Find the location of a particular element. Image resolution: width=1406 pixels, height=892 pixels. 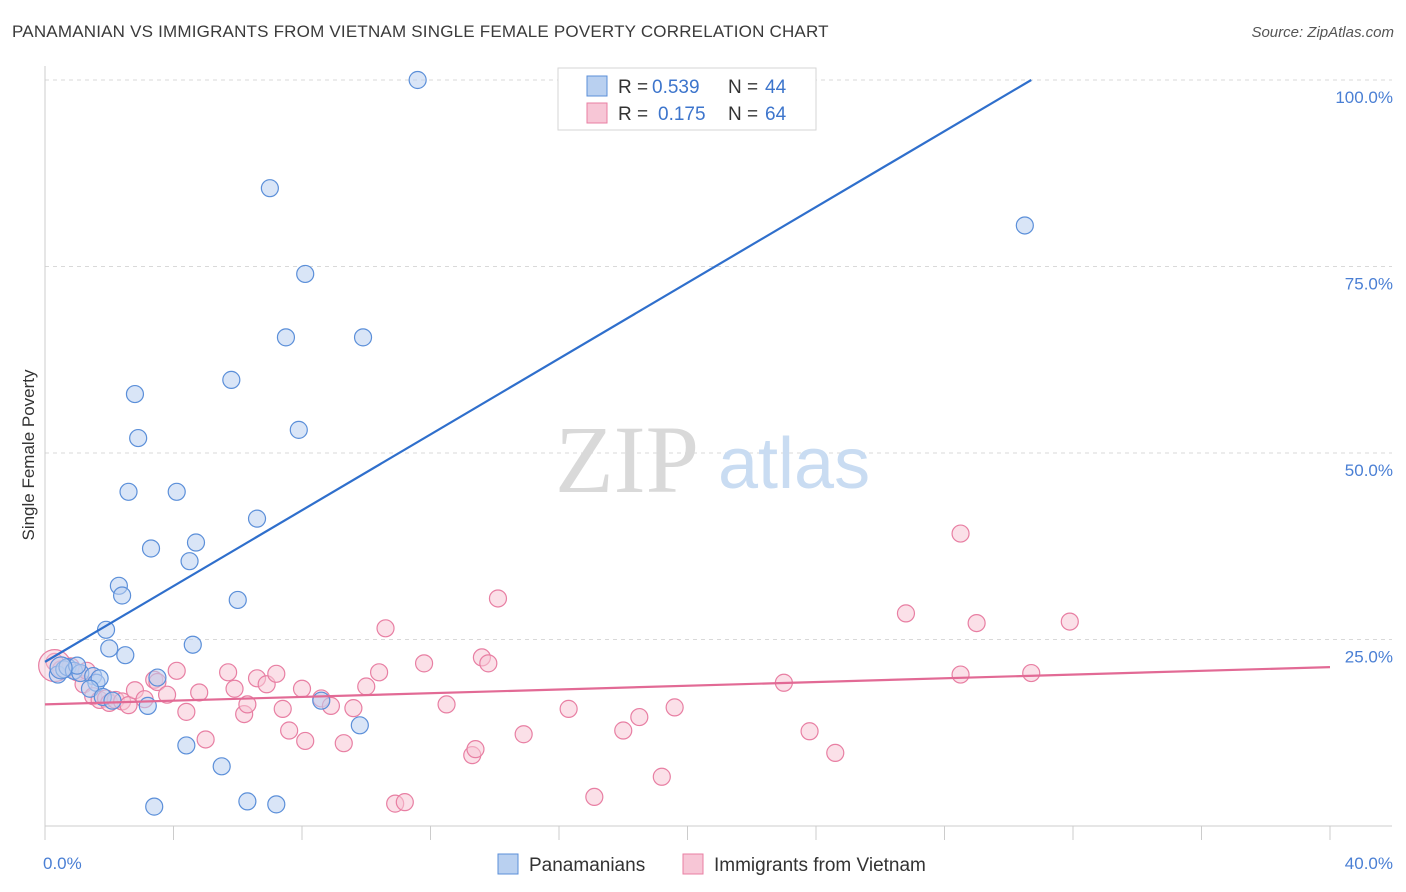

legend-r-value-2: 0.175 is located at coordinates (682, 114).